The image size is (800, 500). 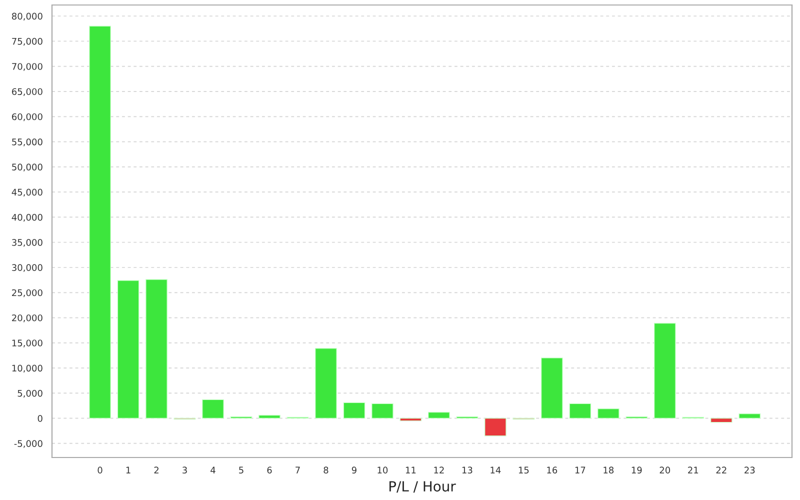 I want to click on x-tick-label: 17, so click(x=580, y=470).